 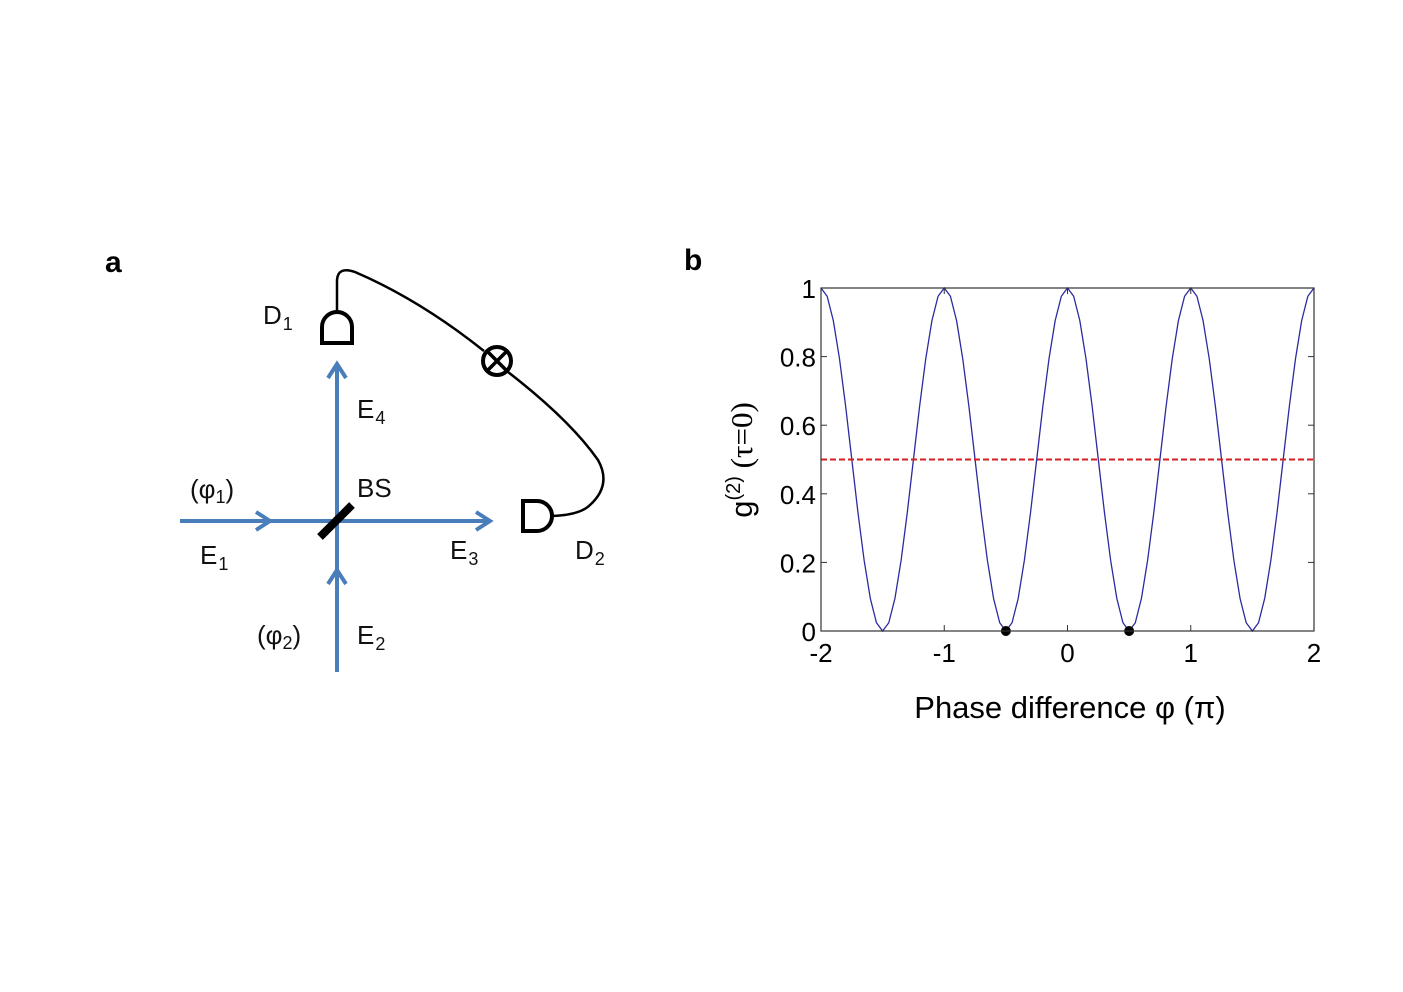 What do you see at coordinates (1191, 653) in the screenshot?
I see `x-tick-label: 1` at bounding box center [1191, 653].